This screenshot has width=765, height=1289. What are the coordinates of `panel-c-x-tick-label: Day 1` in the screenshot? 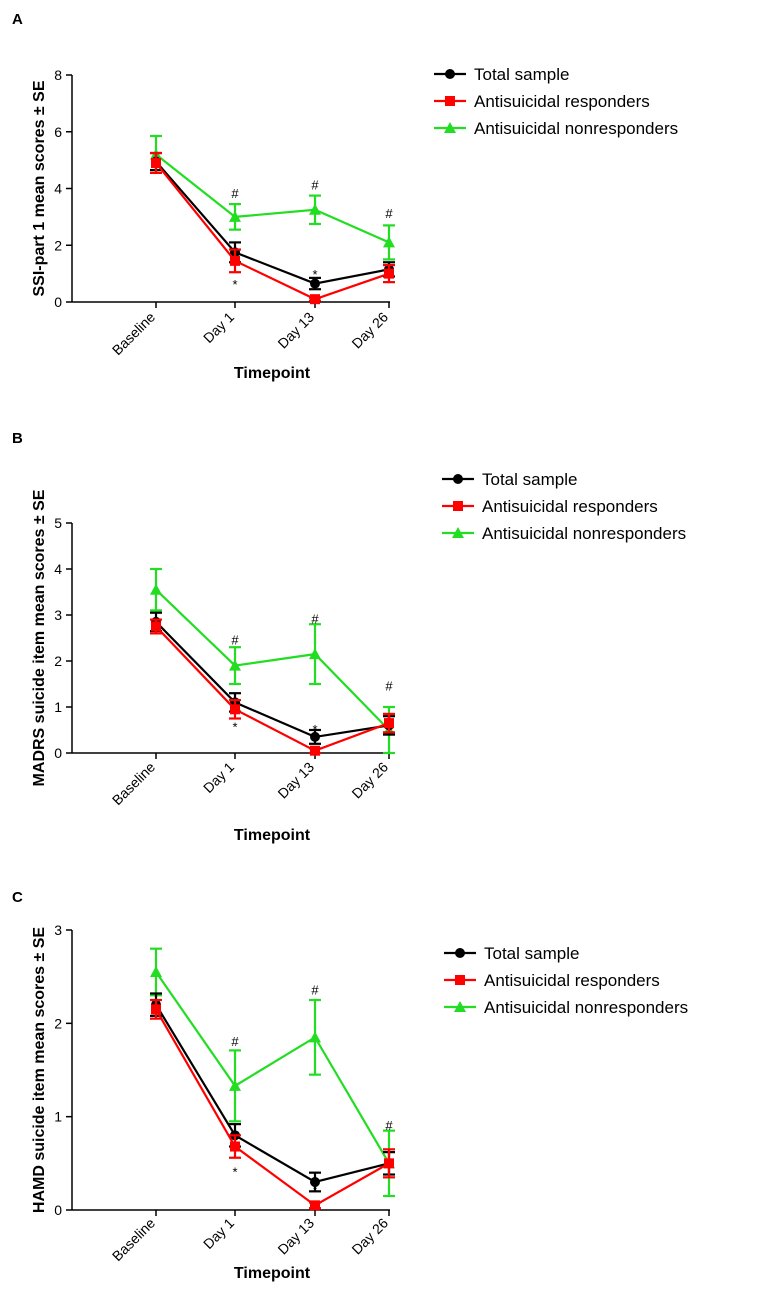 It's located at (218, 1233).